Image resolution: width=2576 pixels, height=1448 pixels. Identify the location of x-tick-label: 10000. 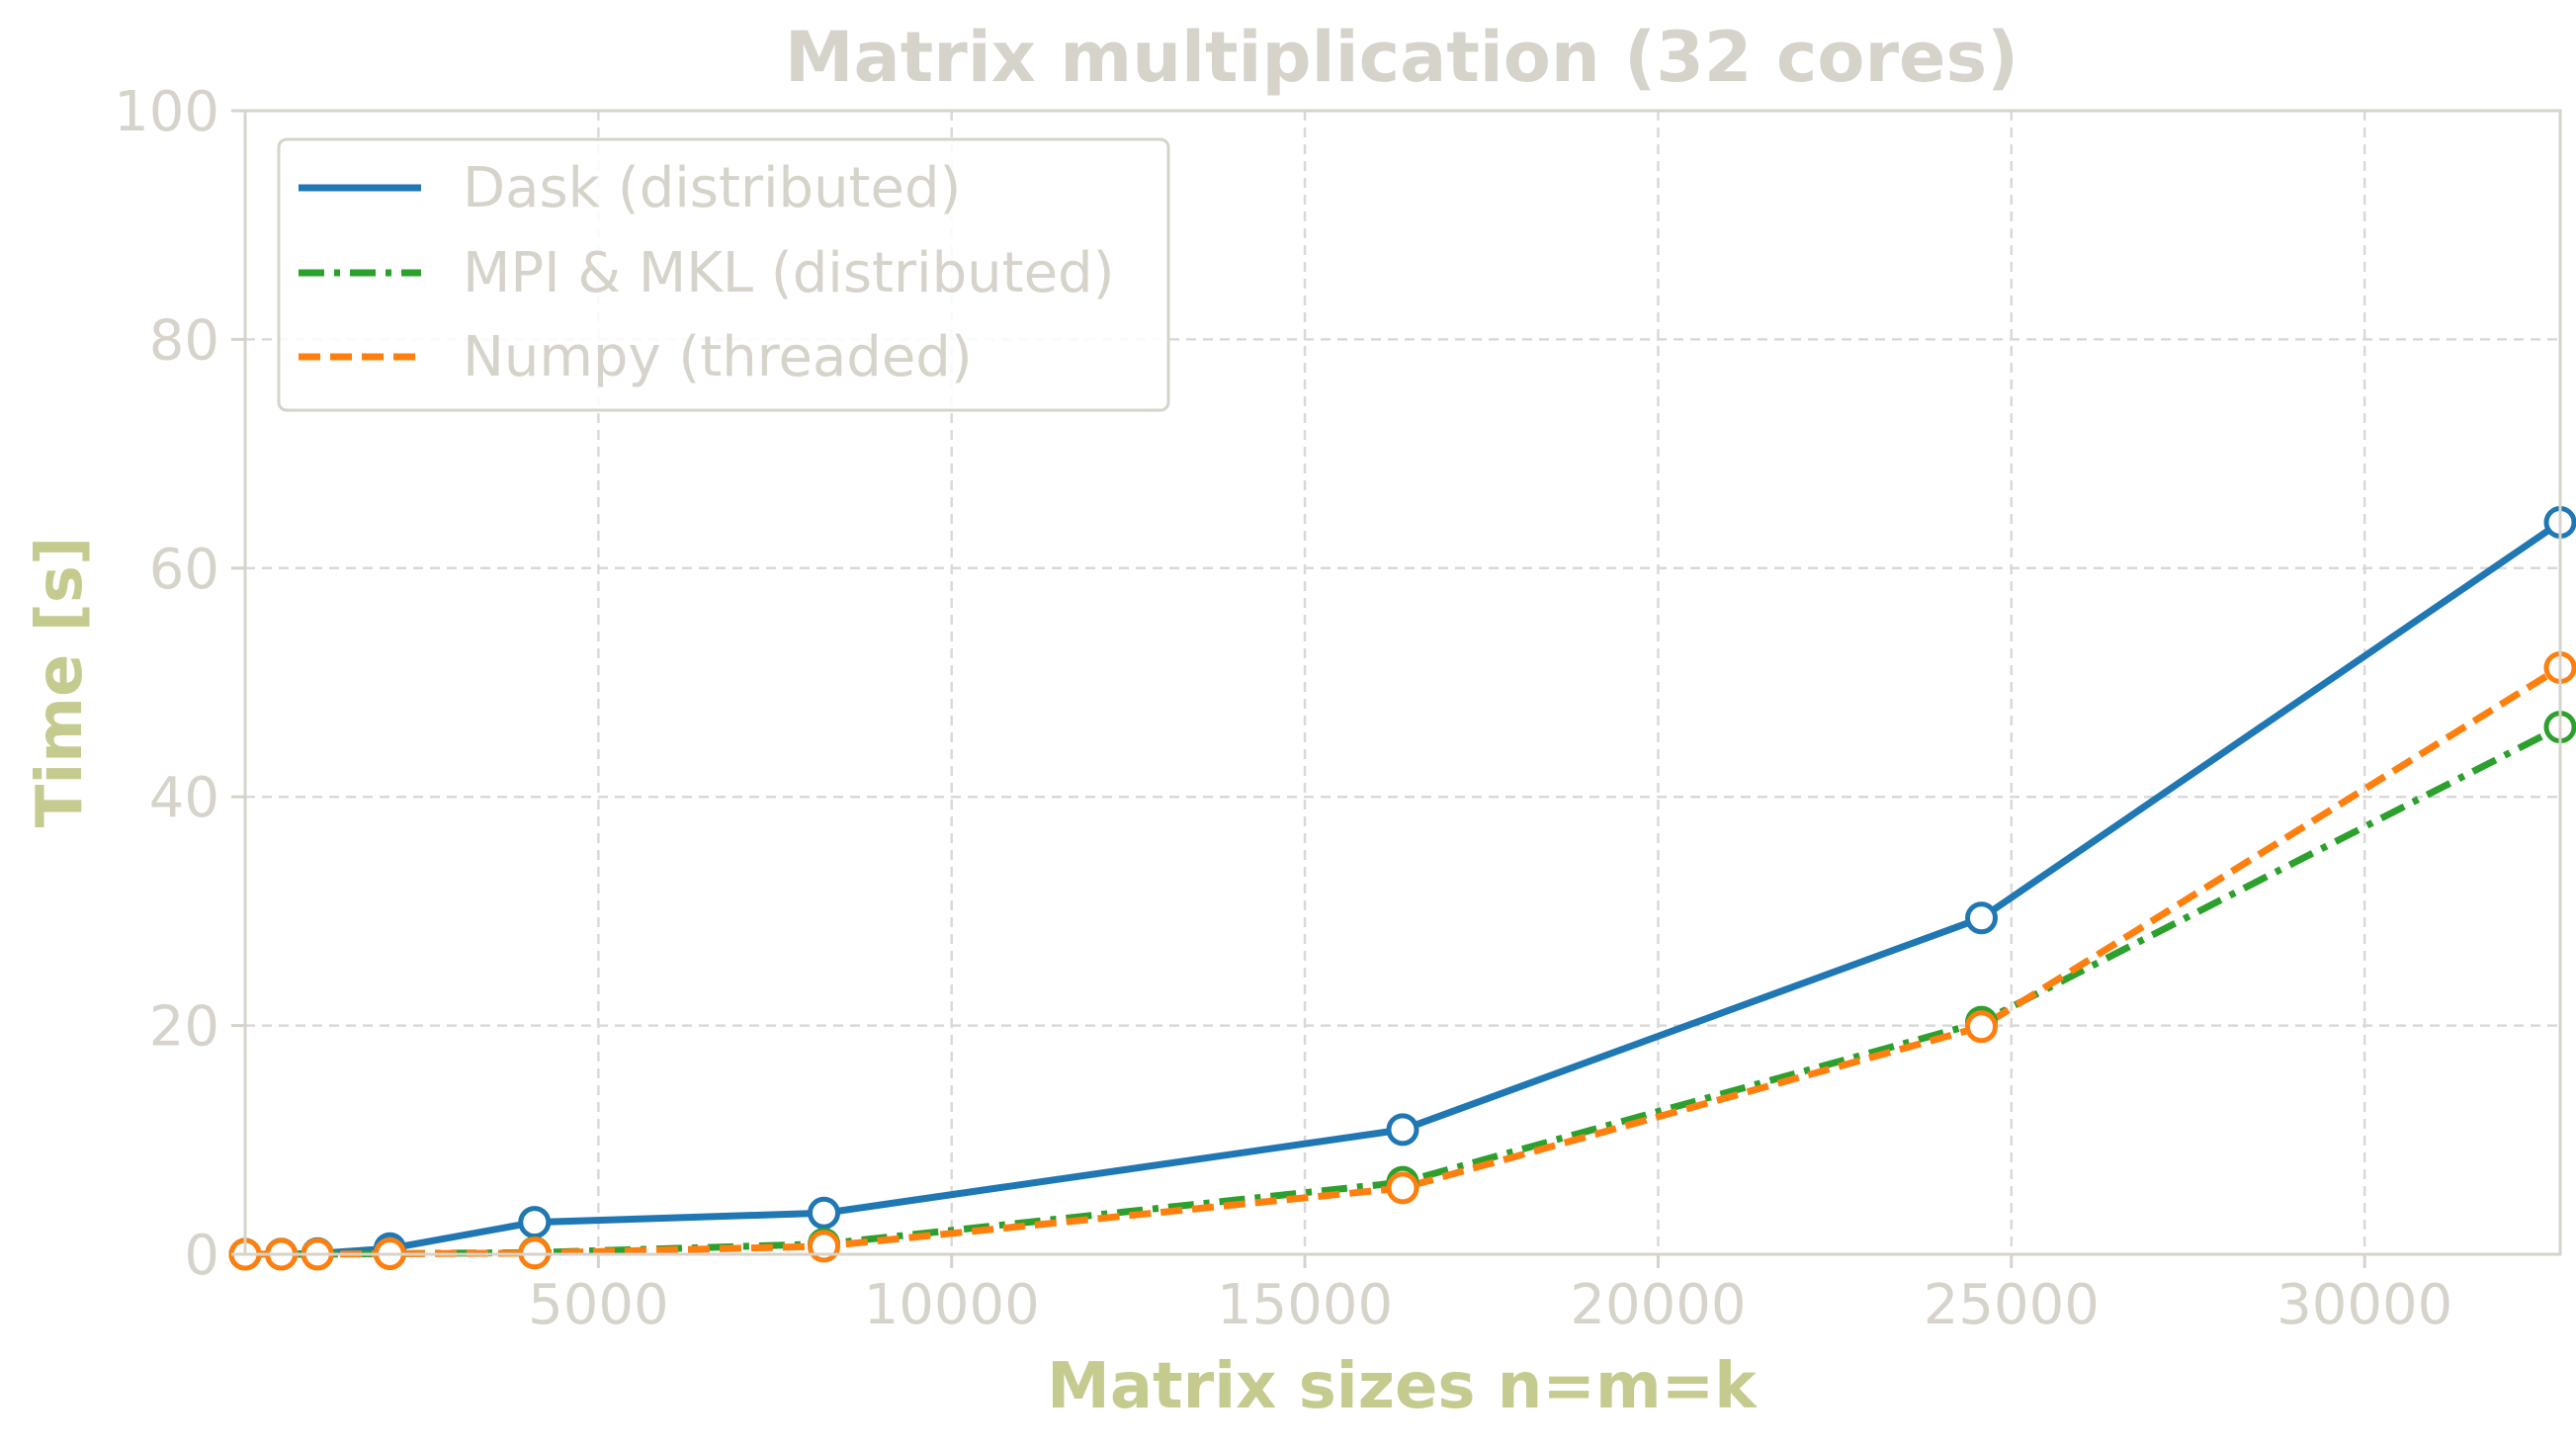
(952, 1305).